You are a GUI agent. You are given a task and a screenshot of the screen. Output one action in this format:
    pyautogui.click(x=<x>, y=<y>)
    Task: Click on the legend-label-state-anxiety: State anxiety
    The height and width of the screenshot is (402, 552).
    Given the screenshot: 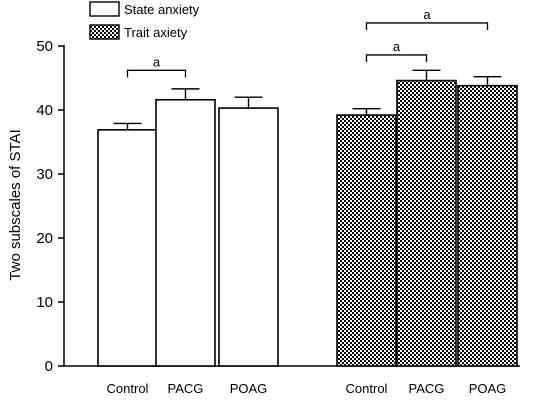 What is the action you would take?
    pyautogui.click(x=162, y=9)
    